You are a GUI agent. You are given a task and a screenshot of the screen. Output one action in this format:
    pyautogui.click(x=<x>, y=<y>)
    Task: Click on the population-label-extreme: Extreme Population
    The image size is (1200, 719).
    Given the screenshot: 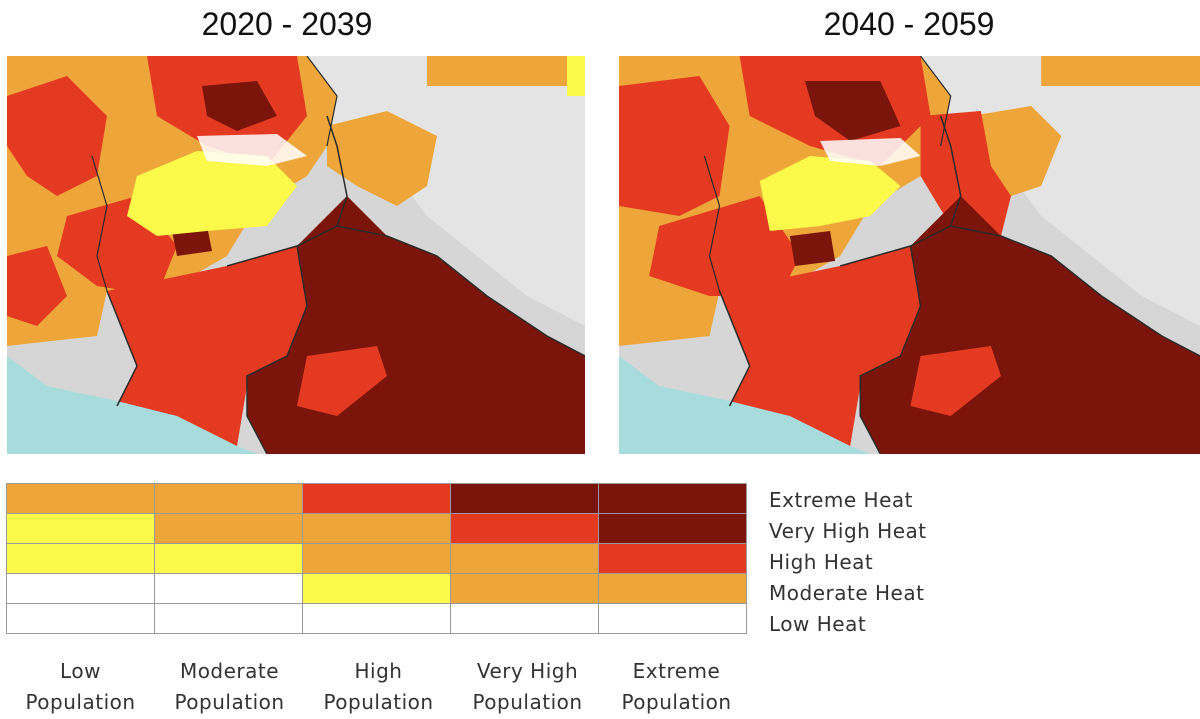 What is the action you would take?
    pyautogui.click(x=676, y=687)
    